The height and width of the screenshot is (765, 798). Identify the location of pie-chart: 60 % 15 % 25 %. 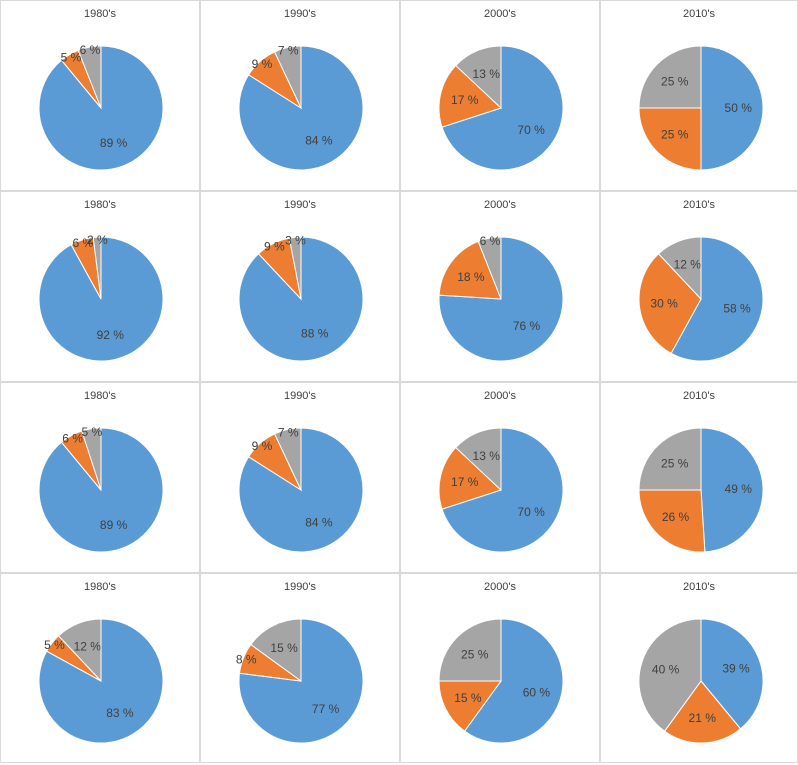
(501, 681).